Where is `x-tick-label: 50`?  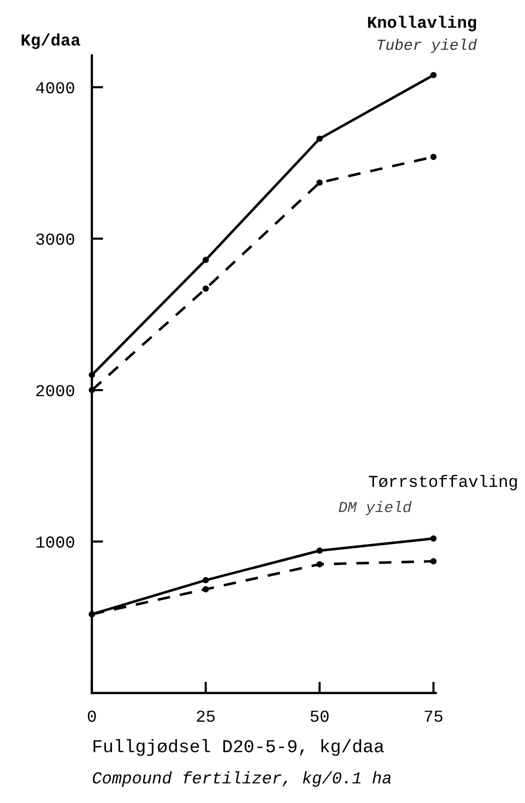 x-tick-label: 50 is located at coordinates (319, 716).